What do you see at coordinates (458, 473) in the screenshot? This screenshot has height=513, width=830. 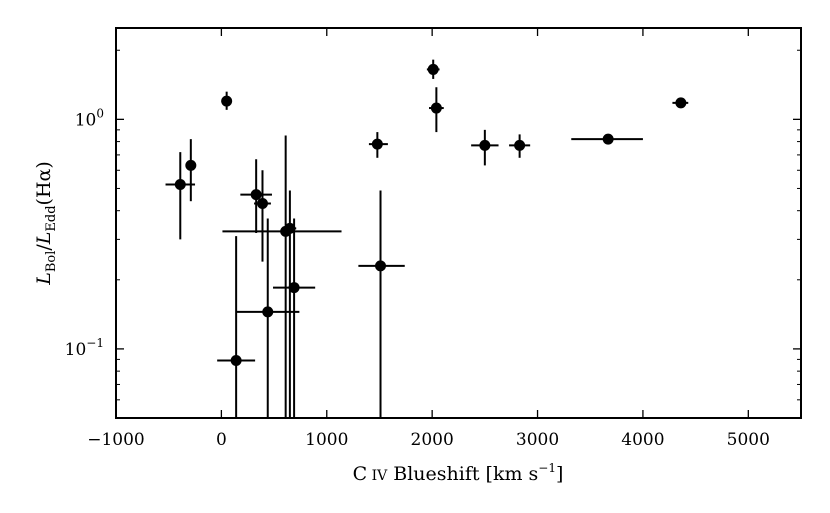 I see `x-axis-label: C IV Blueshift [km s−1]` at bounding box center [458, 473].